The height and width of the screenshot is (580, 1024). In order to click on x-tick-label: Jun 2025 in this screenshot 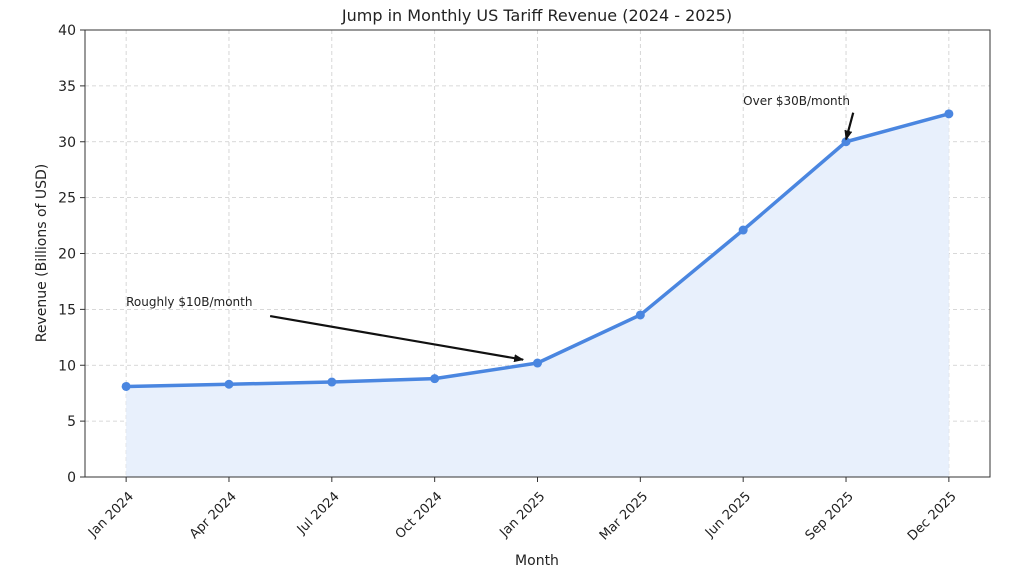, I will do `click(728, 515)`.